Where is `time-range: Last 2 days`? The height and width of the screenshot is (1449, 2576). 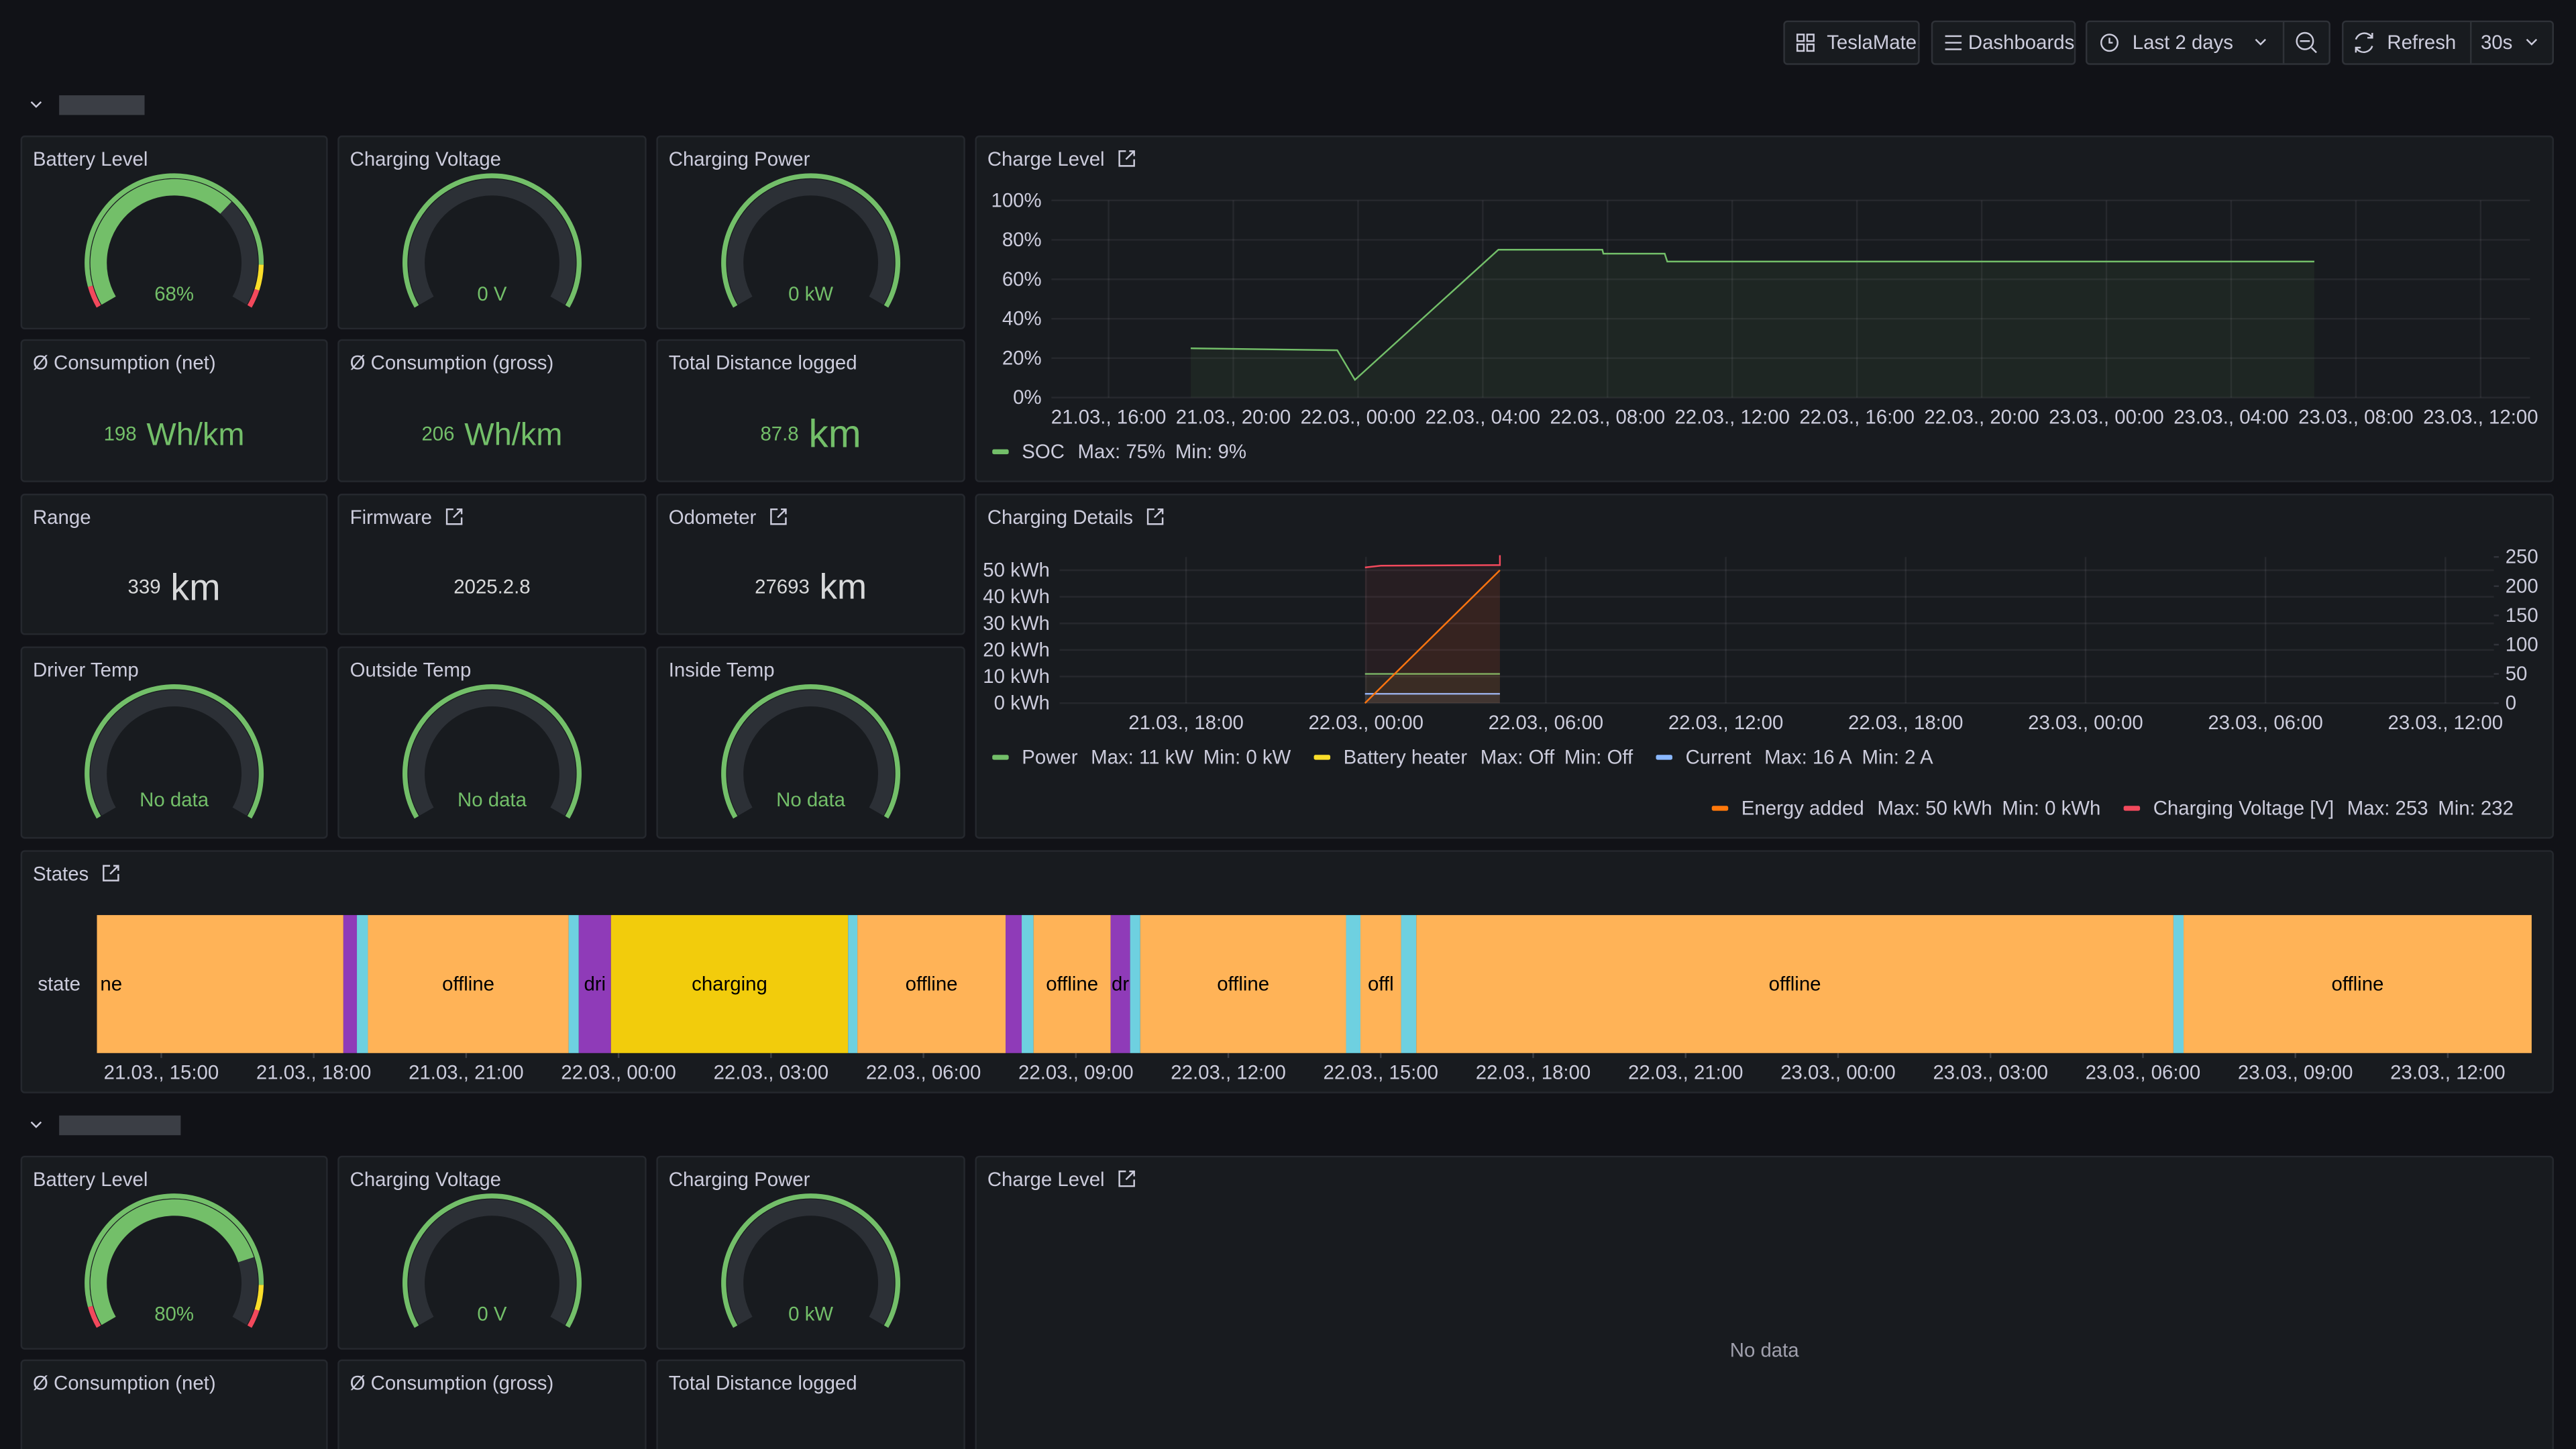 time-range: Last 2 days is located at coordinates (2183, 43).